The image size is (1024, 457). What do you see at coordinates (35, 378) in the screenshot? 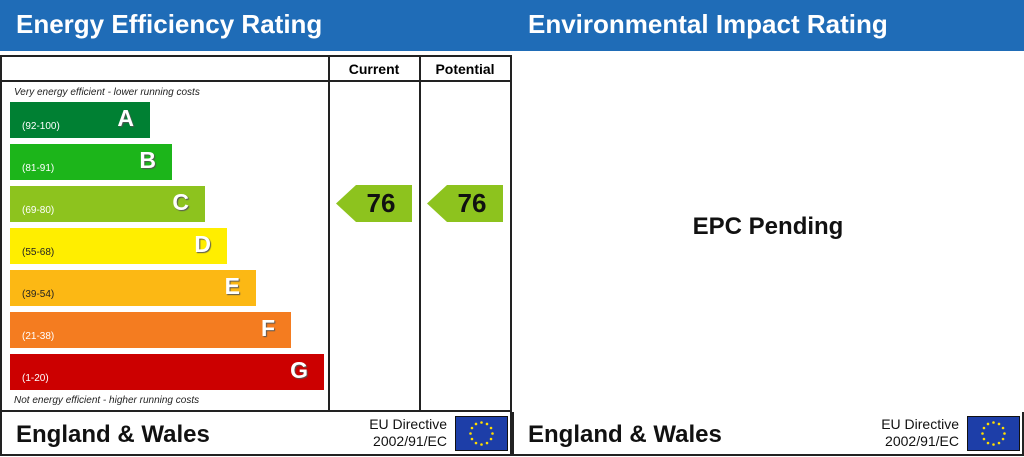
I see `band-range: (1-20)` at bounding box center [35, 378].